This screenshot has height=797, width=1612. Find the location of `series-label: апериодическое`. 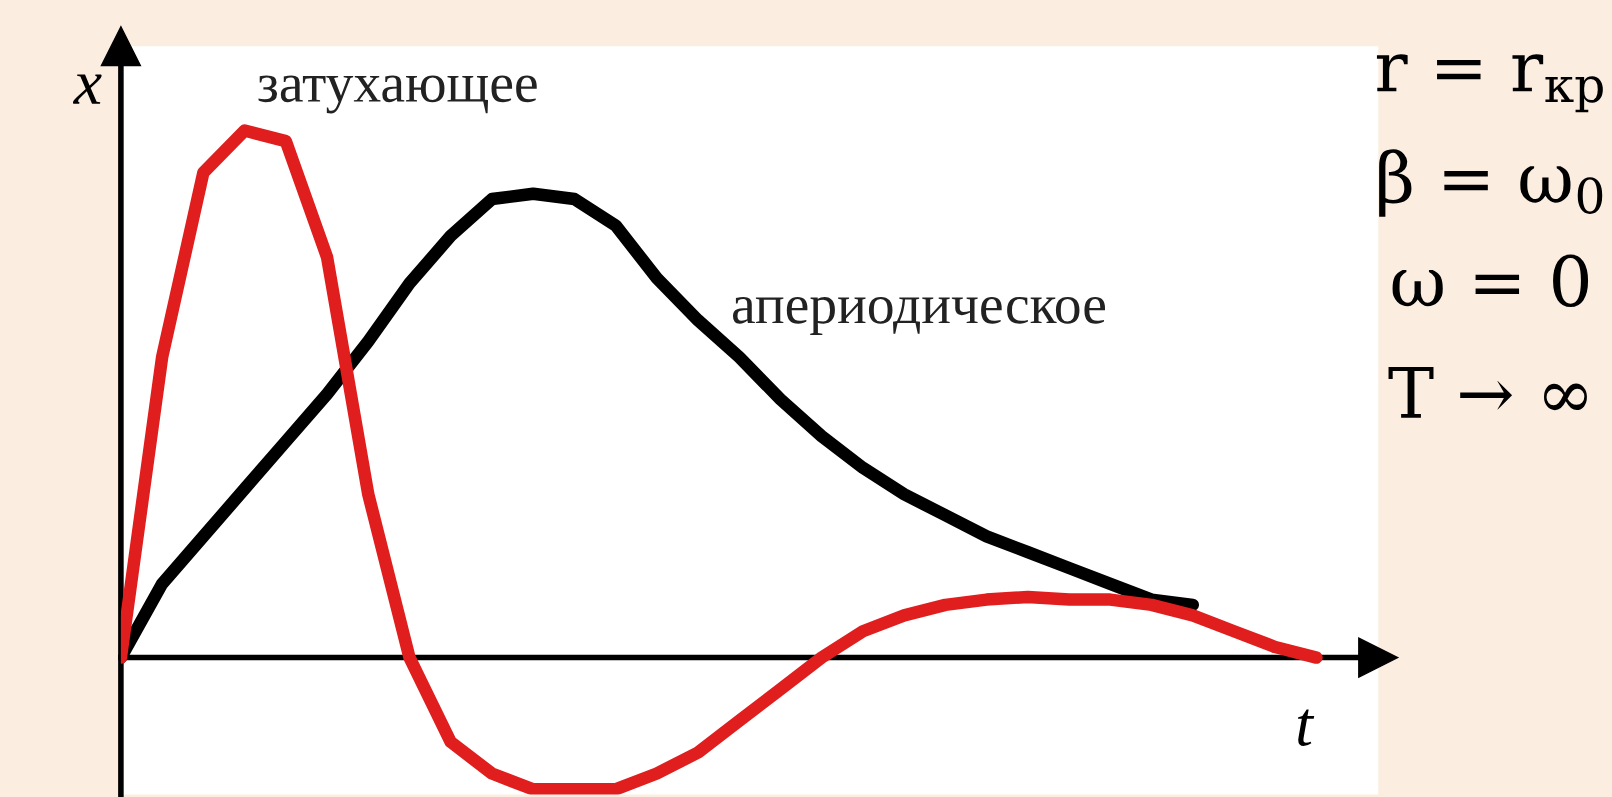

series-label: апериодическое is located at coordinates (918, 315).